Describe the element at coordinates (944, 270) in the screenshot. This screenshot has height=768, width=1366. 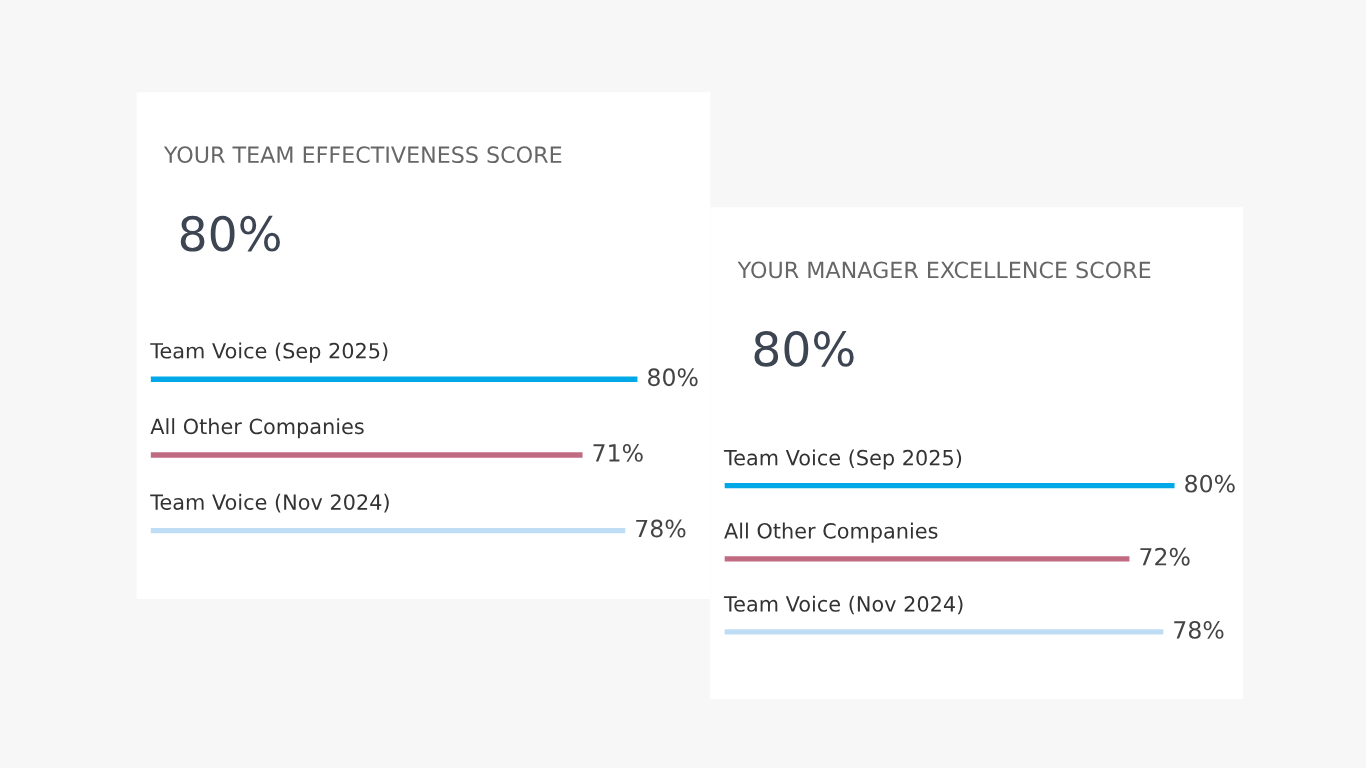
I see `chart-title: YOUR MANAGER EXCELLENCE SCORE` at that location.